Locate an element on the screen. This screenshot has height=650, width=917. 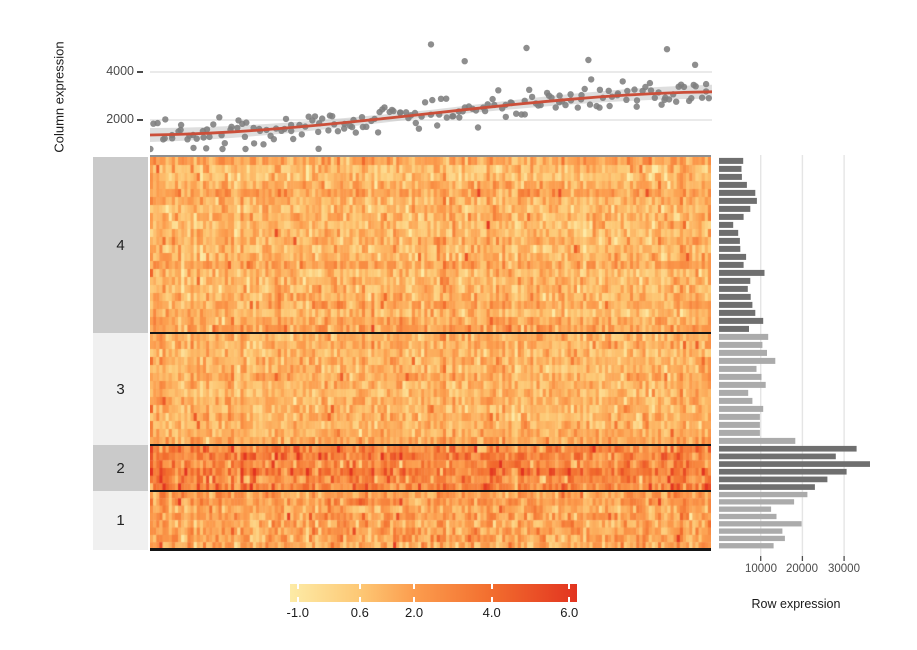
legend-tick-label: -1.0 is located at coordinates (297, 612).